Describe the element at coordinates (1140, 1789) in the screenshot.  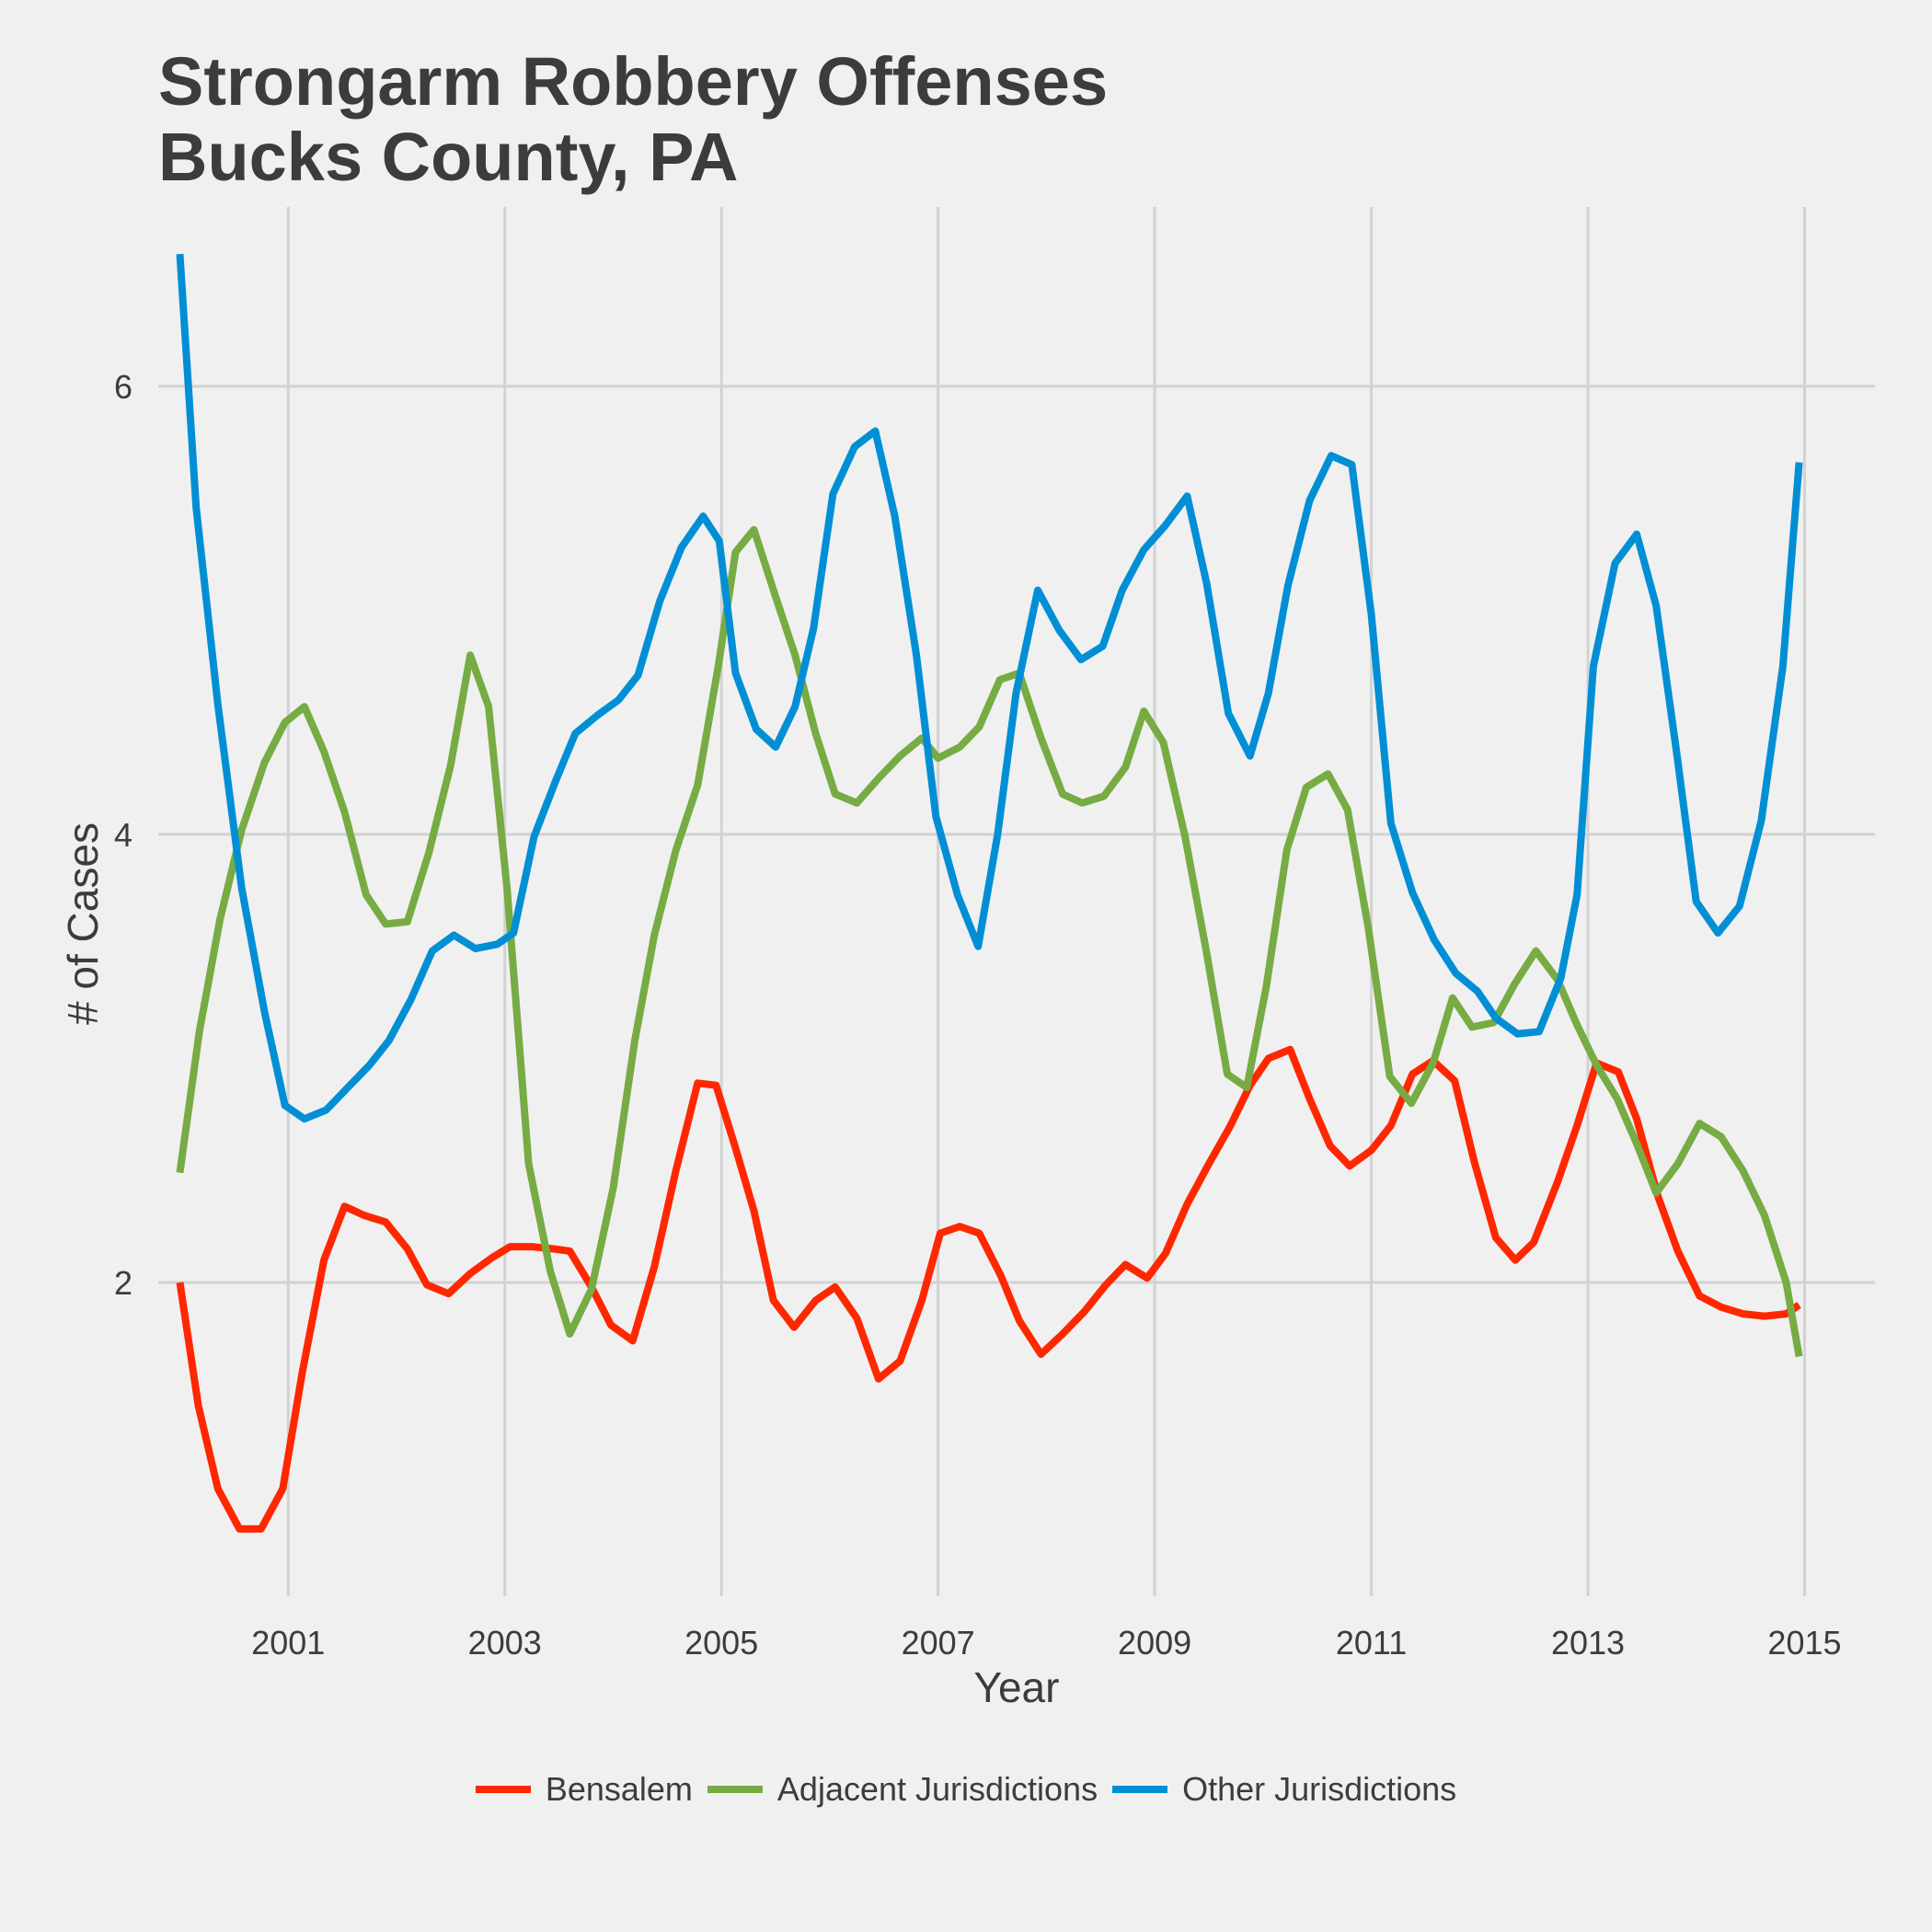
I see `legend-swatch-other-jurisdictions` at that location.